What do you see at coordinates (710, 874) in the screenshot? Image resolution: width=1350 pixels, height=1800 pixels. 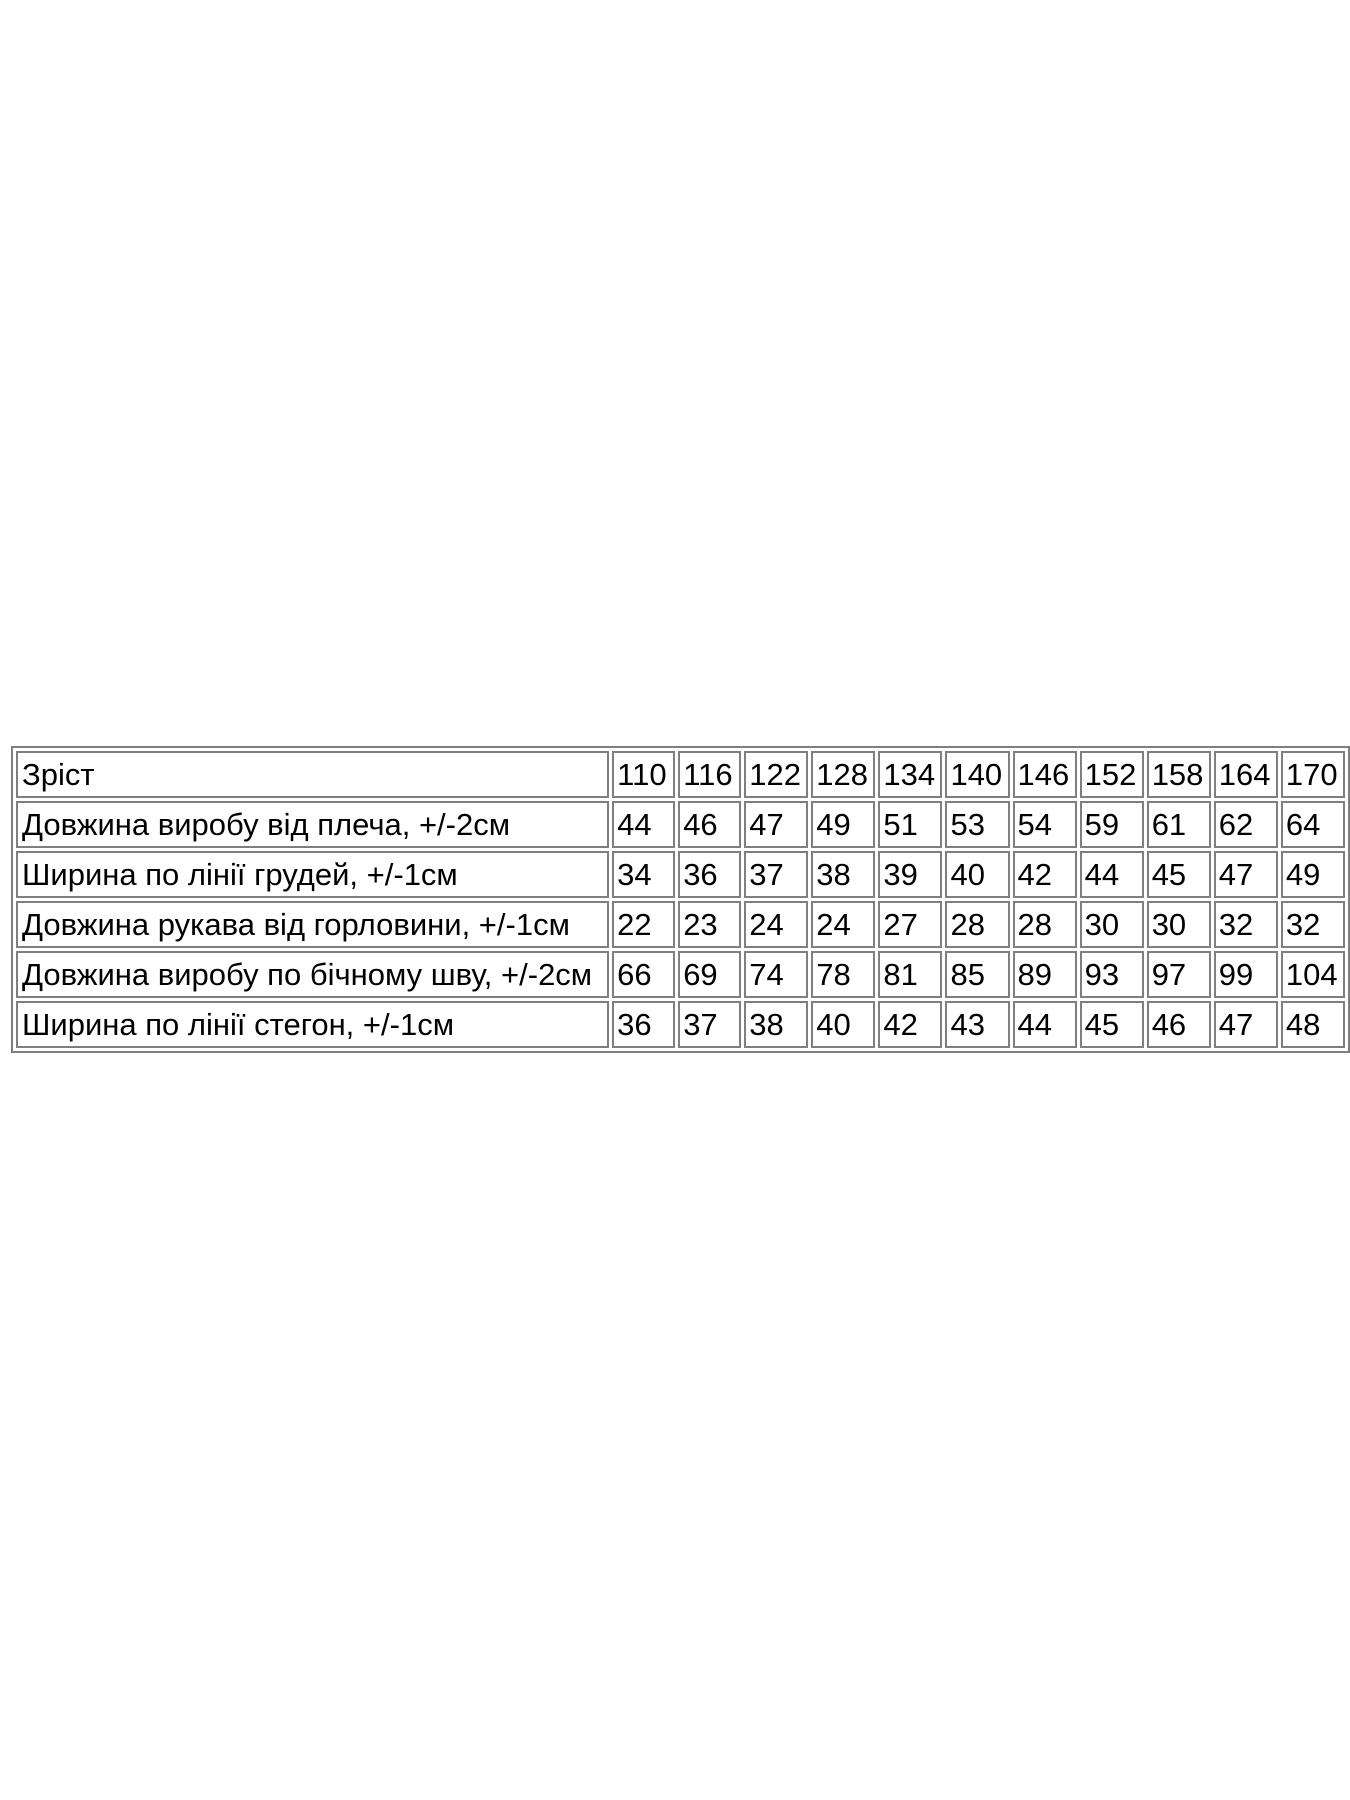 I see `table-row-1-value-cell: 36` at bounding box center [710, 874].